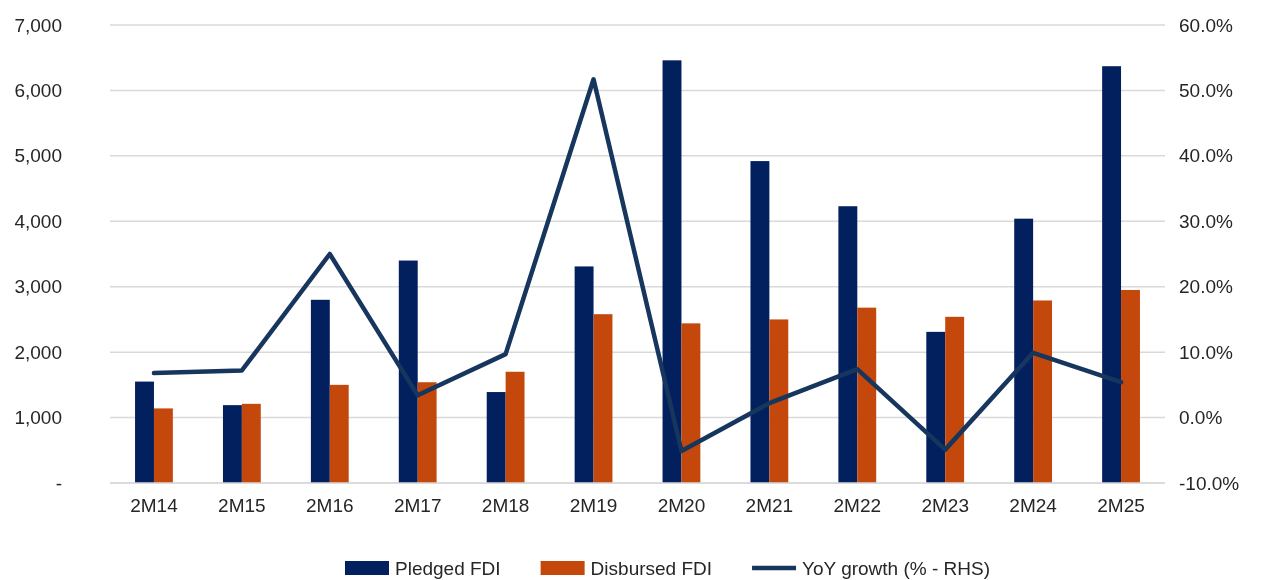 The image size is (1275, 580). I want to click on x-tick-label: 2M14, so click(154, 506).